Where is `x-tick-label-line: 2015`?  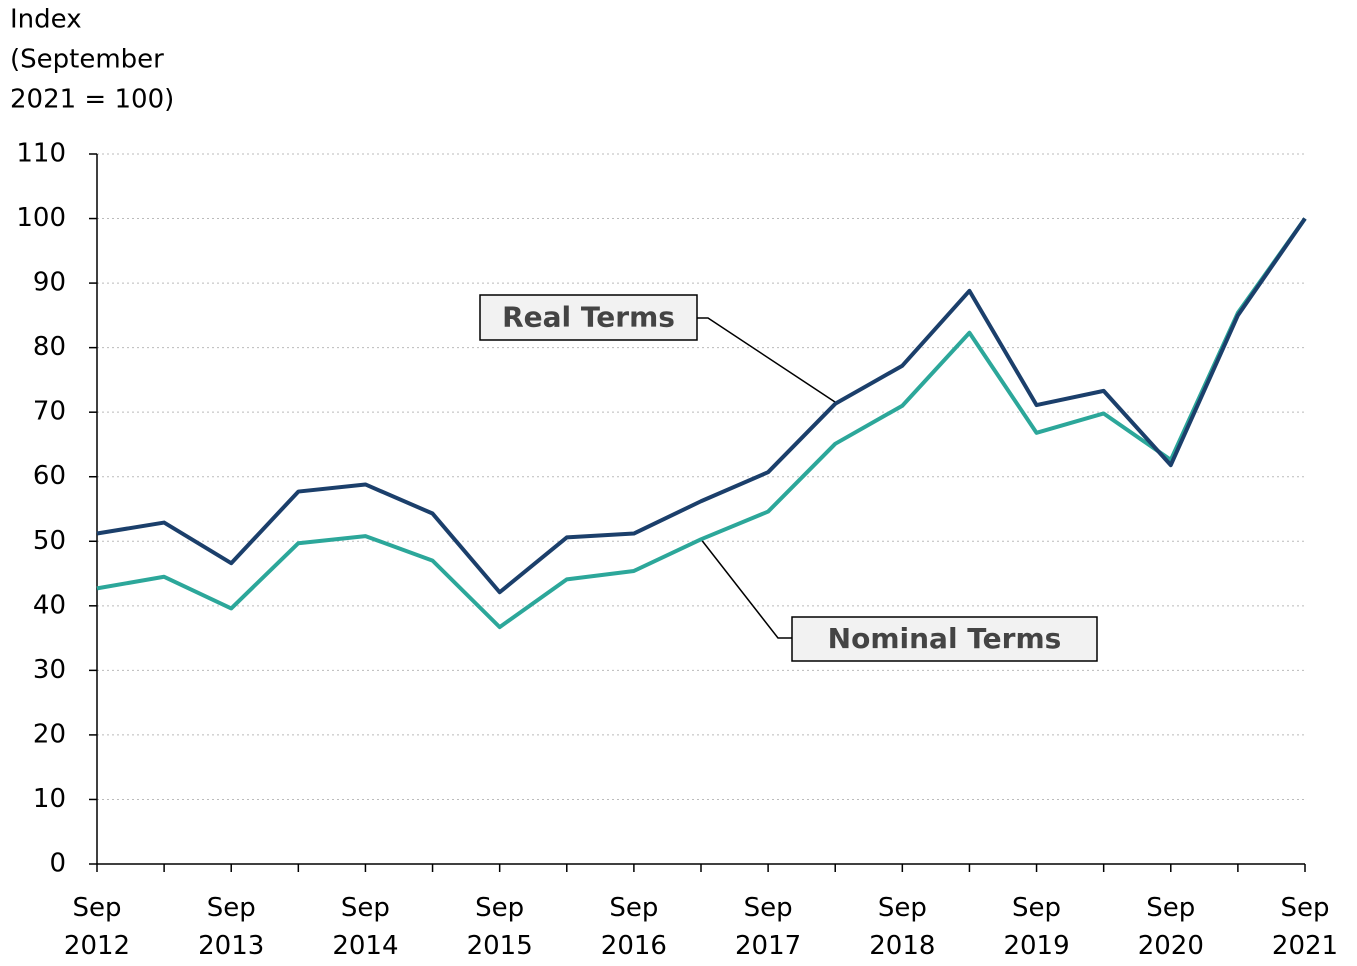 x-tick-label-line: 2015 is located at coordinates (500, 946).